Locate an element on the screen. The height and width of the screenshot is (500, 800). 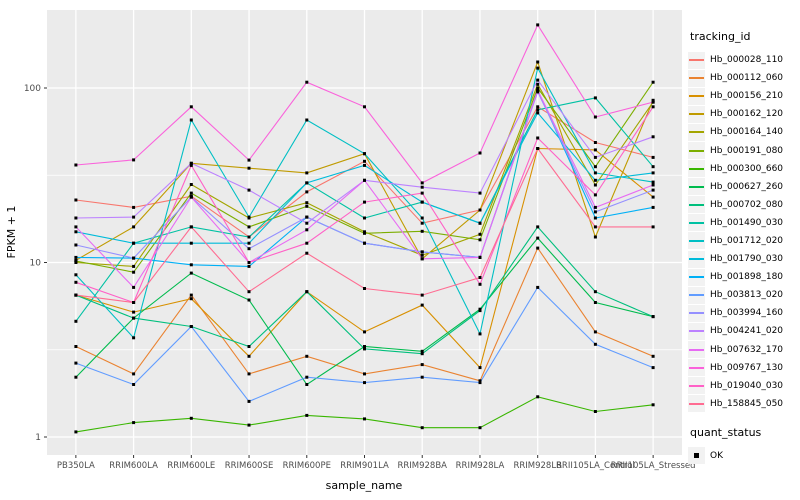
legend-item: Hb_000627_260 is located at coordinates (743, 187).